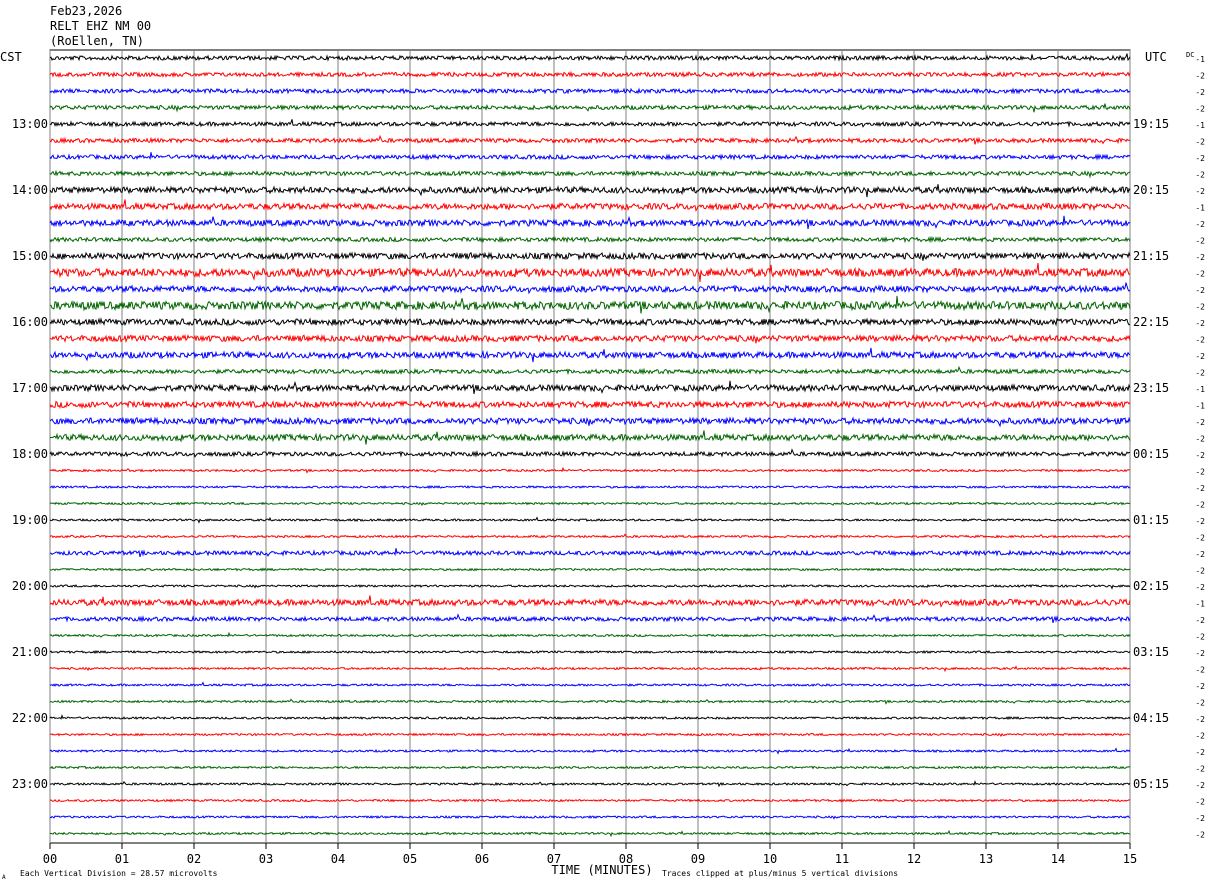 This screenshot has height=886, width=1210. What do you see at coordinates (30, 454) in the screenshot?
I see `hour-label-cst: 18:00` at bounding box center [30, 454].